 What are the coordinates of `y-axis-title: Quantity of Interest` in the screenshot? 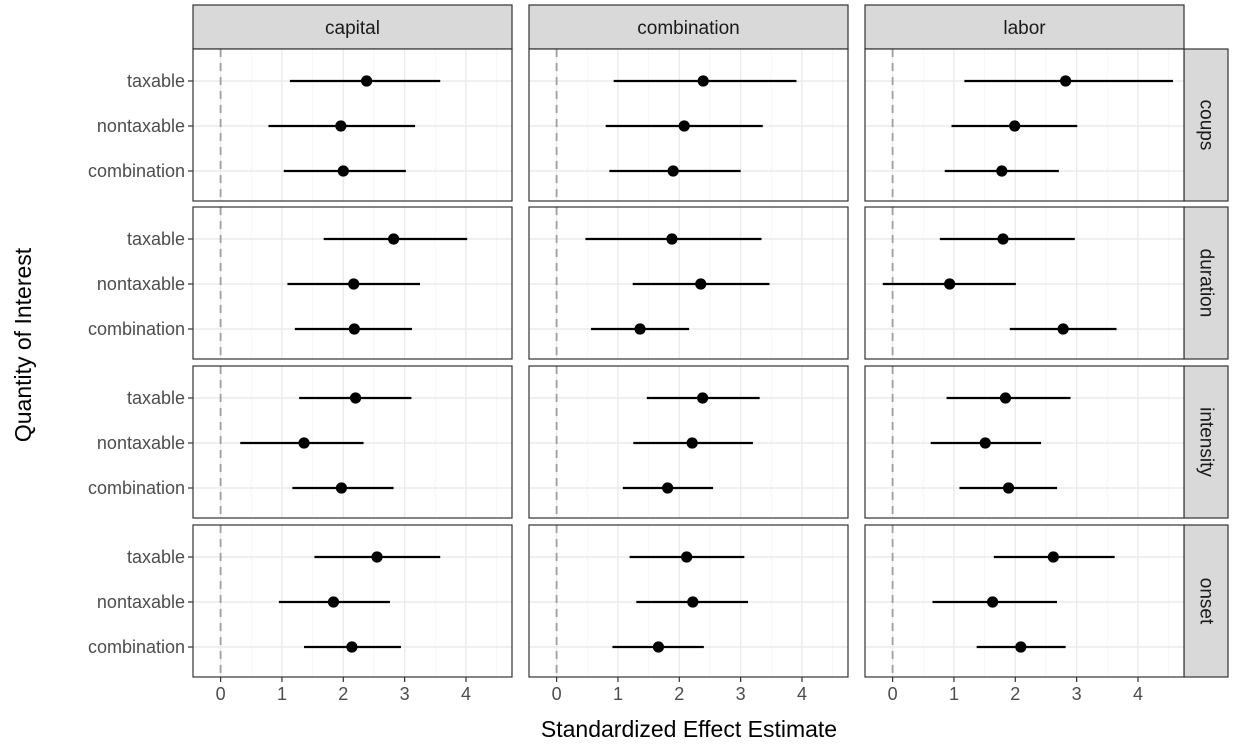 It's located at (23, 344).